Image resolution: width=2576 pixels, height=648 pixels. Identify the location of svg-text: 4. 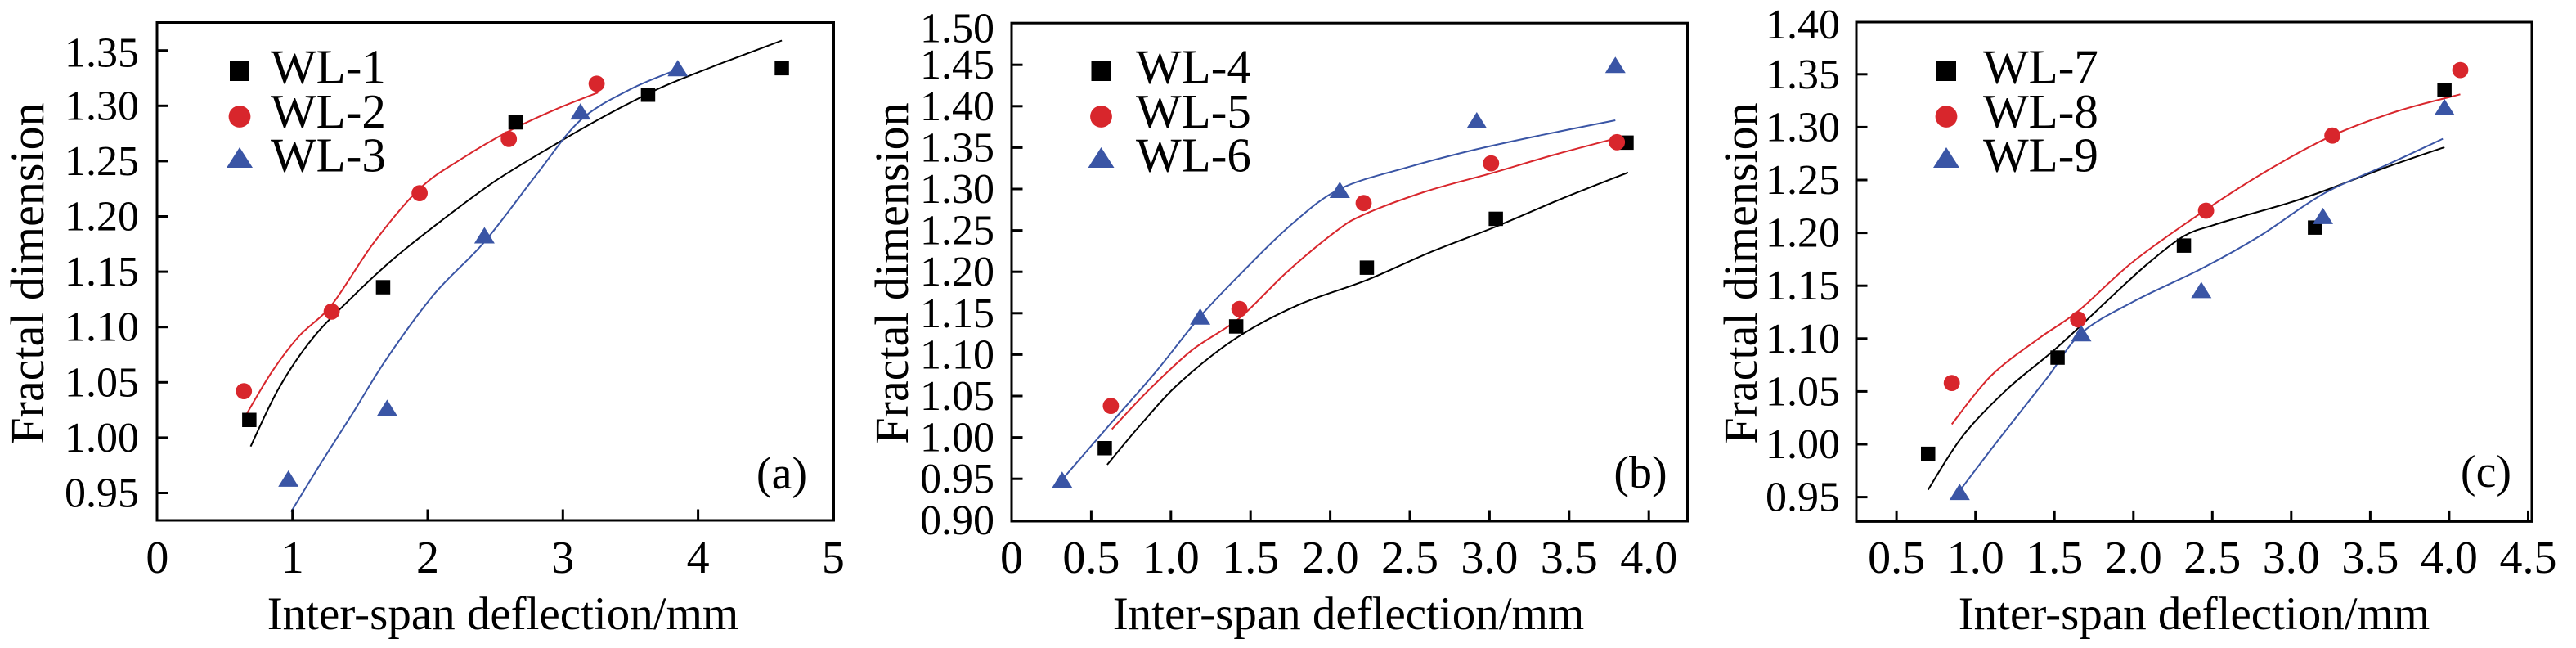
(698, 558).